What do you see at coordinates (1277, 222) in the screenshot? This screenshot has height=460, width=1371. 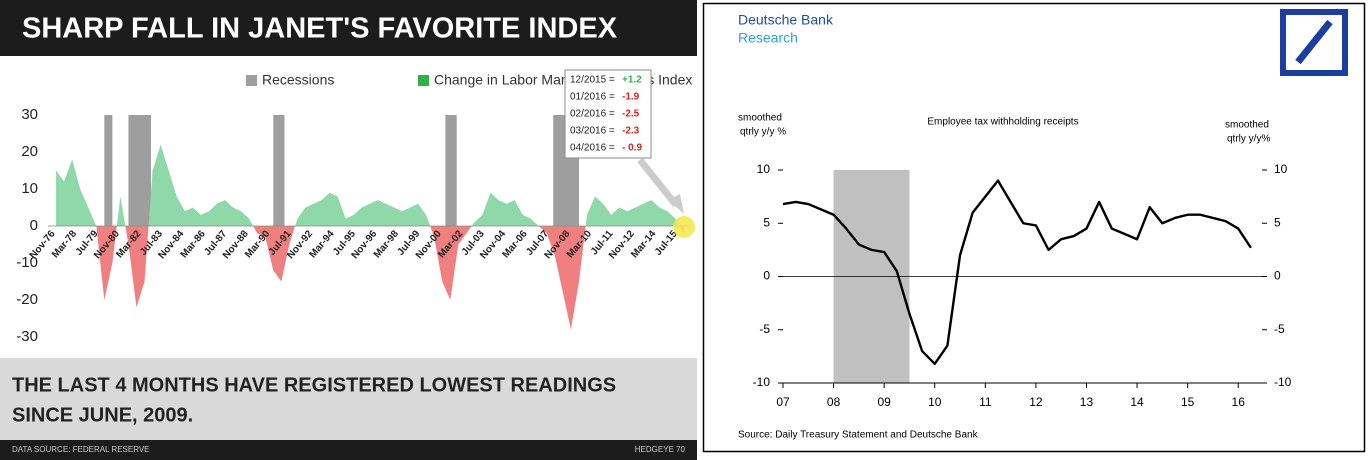 I see `y2-tick-label: 5` at bounding box center [1277, 222].